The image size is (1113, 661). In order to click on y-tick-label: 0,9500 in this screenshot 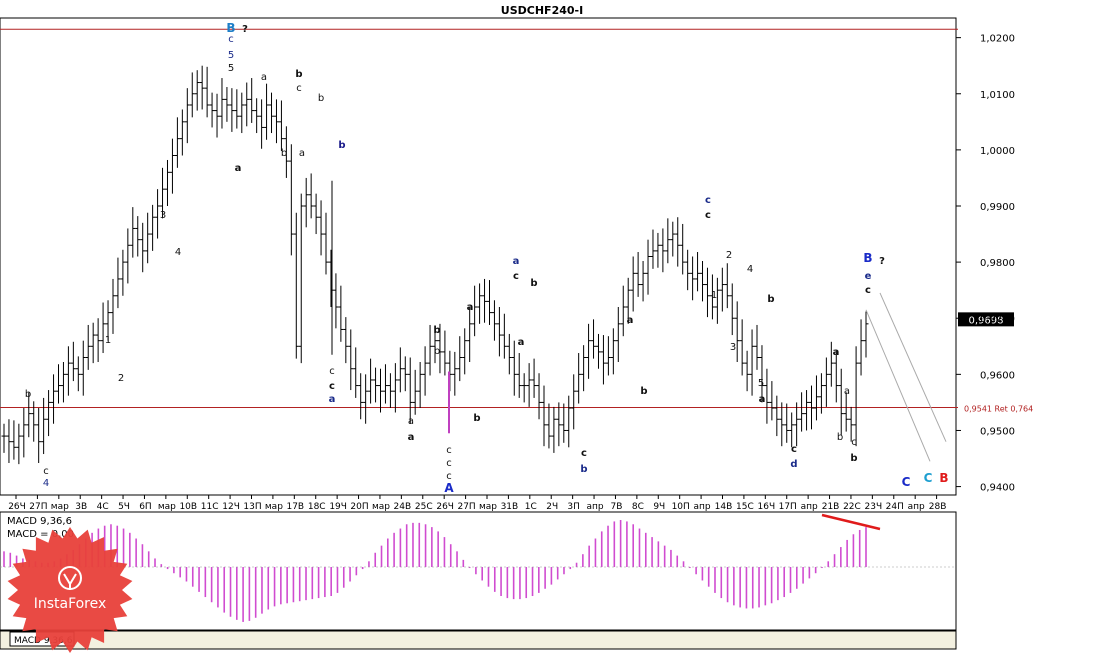, I will do `click(997, 431)`.